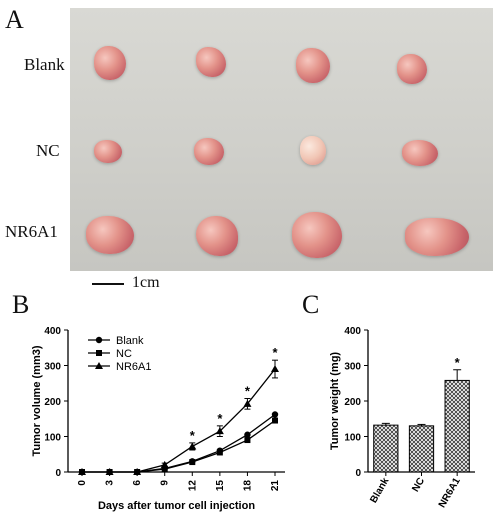 This screenshot has width=500, height=531. What do you see at coordinates (52, 402) in the screenshot?
I see `volume-y-tick-label: 200` at bounding box center [52, 402].